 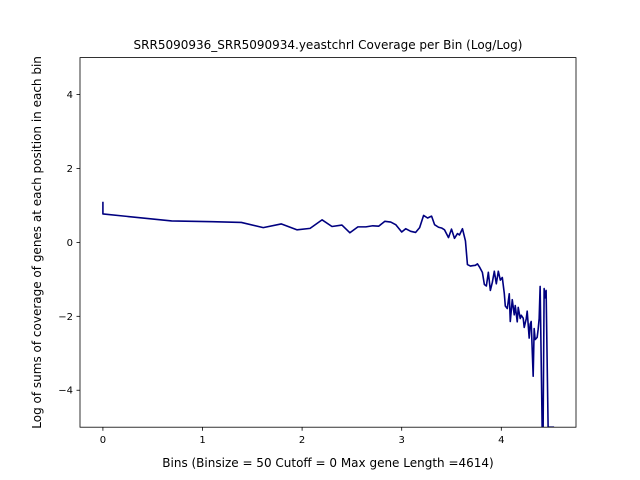 I want to click on x-tick-label: 2, so click(x=302, y=440).